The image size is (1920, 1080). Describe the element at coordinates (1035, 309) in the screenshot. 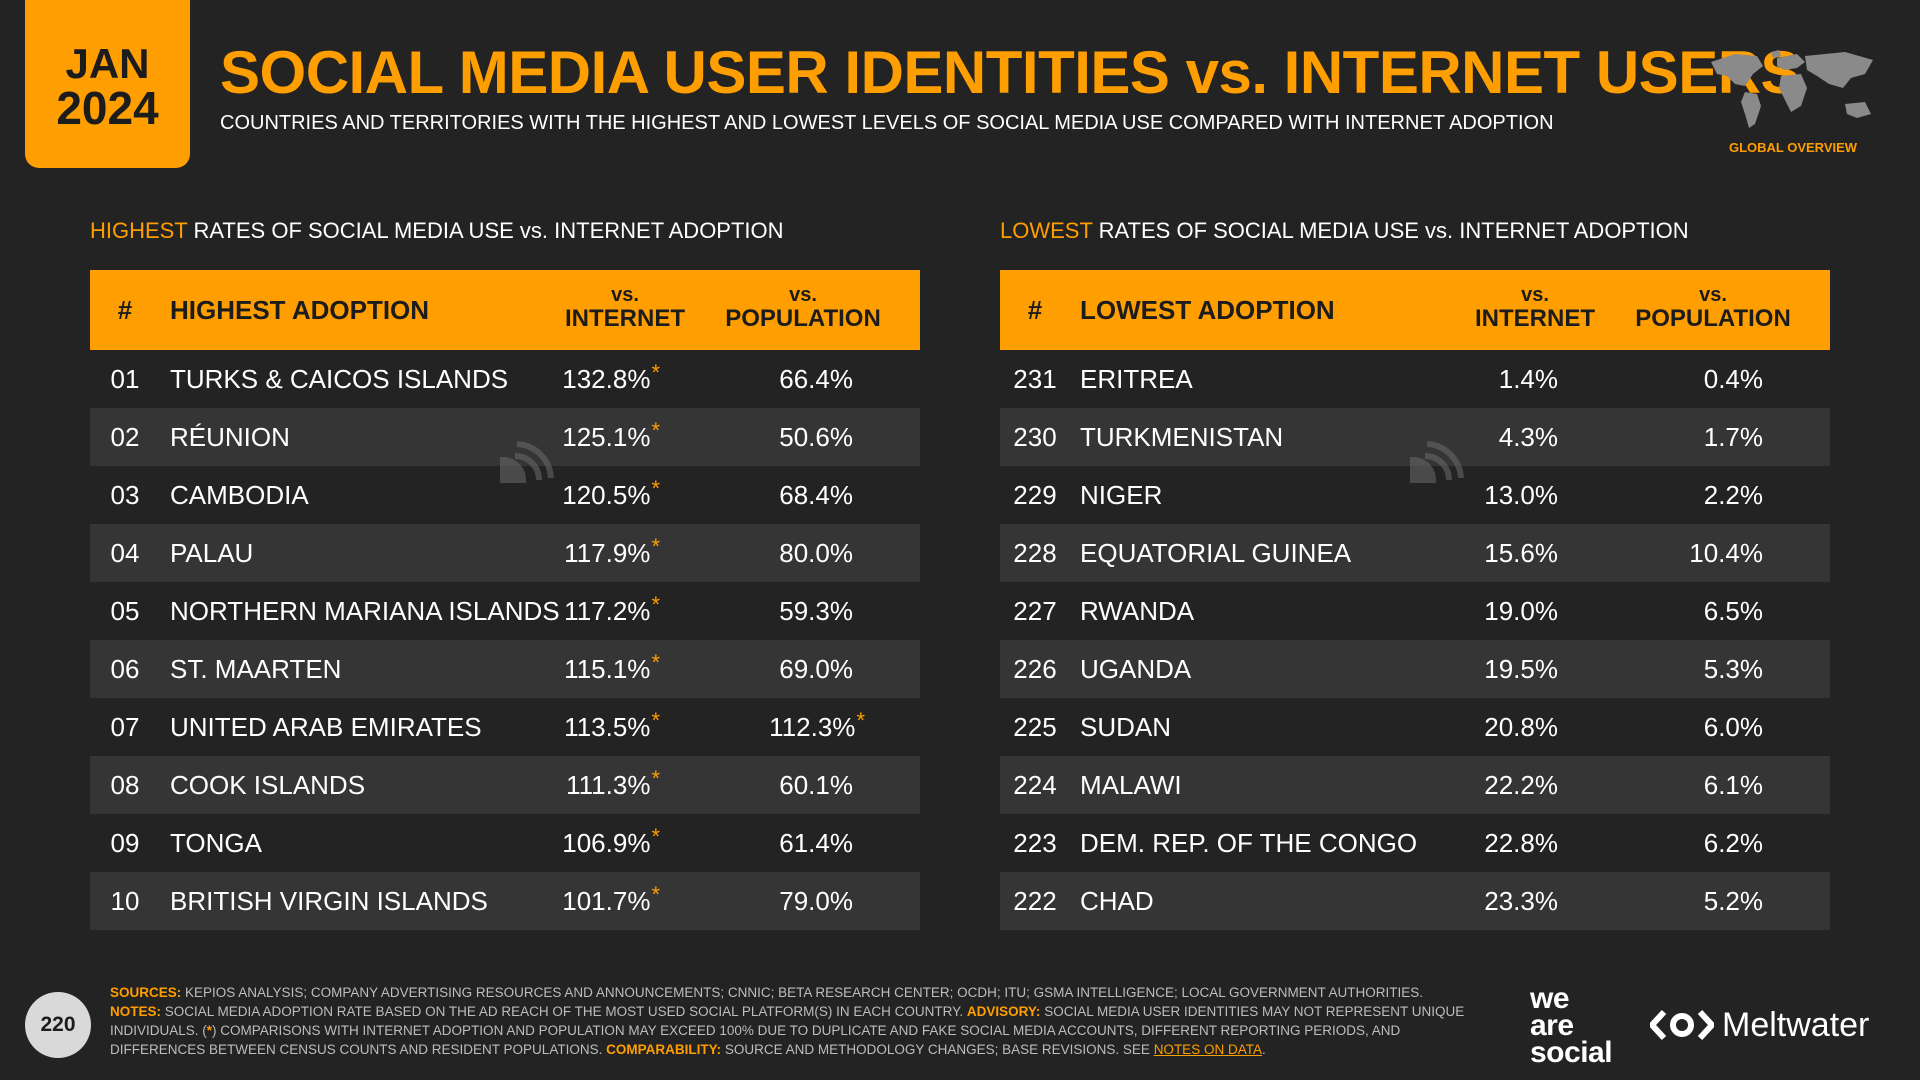

I see `header-num: #` at that location.